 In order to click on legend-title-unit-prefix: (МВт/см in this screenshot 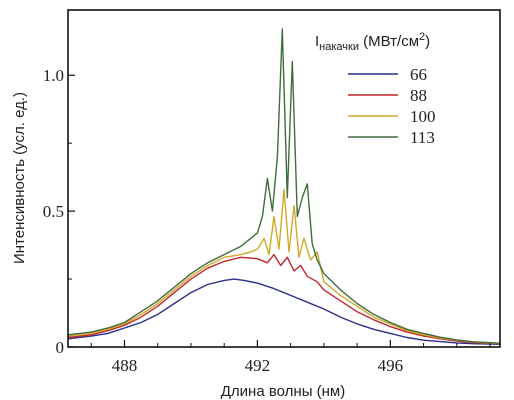, I will do `click(391, 41)`.